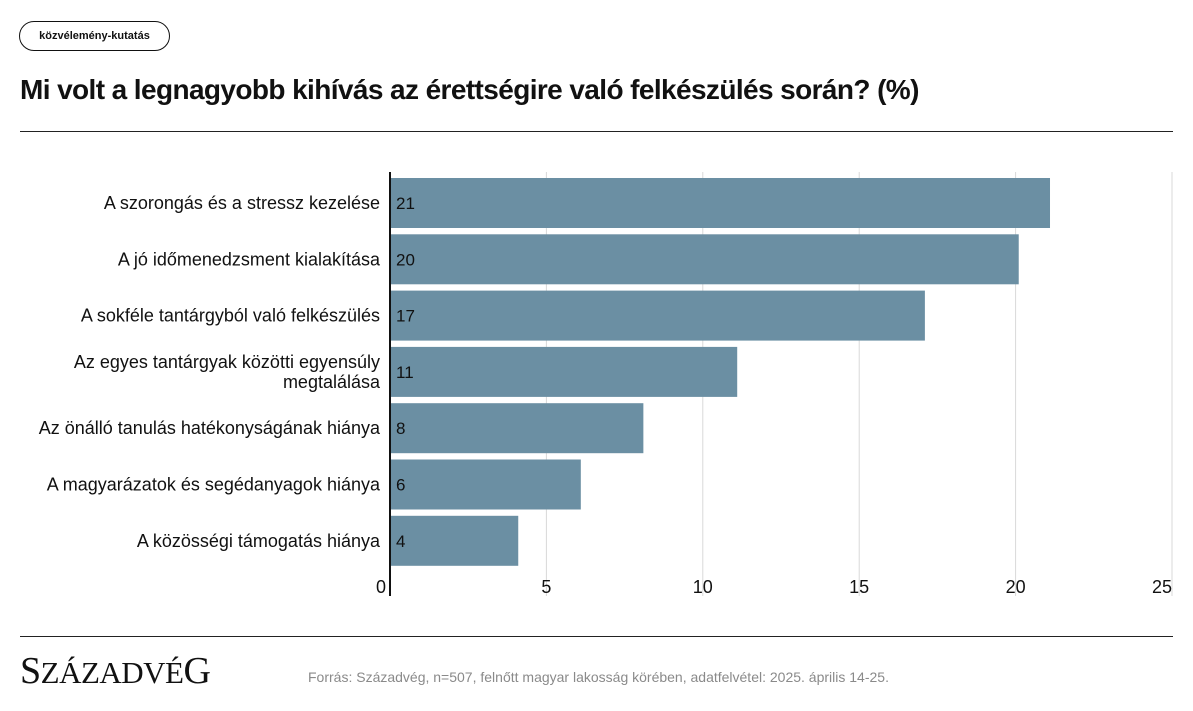  What do you see at coordinates (242, 203) in the screenshot?
I see `category-label: A szorongás és a stressz kezelése` at bounding box center [242, 203].